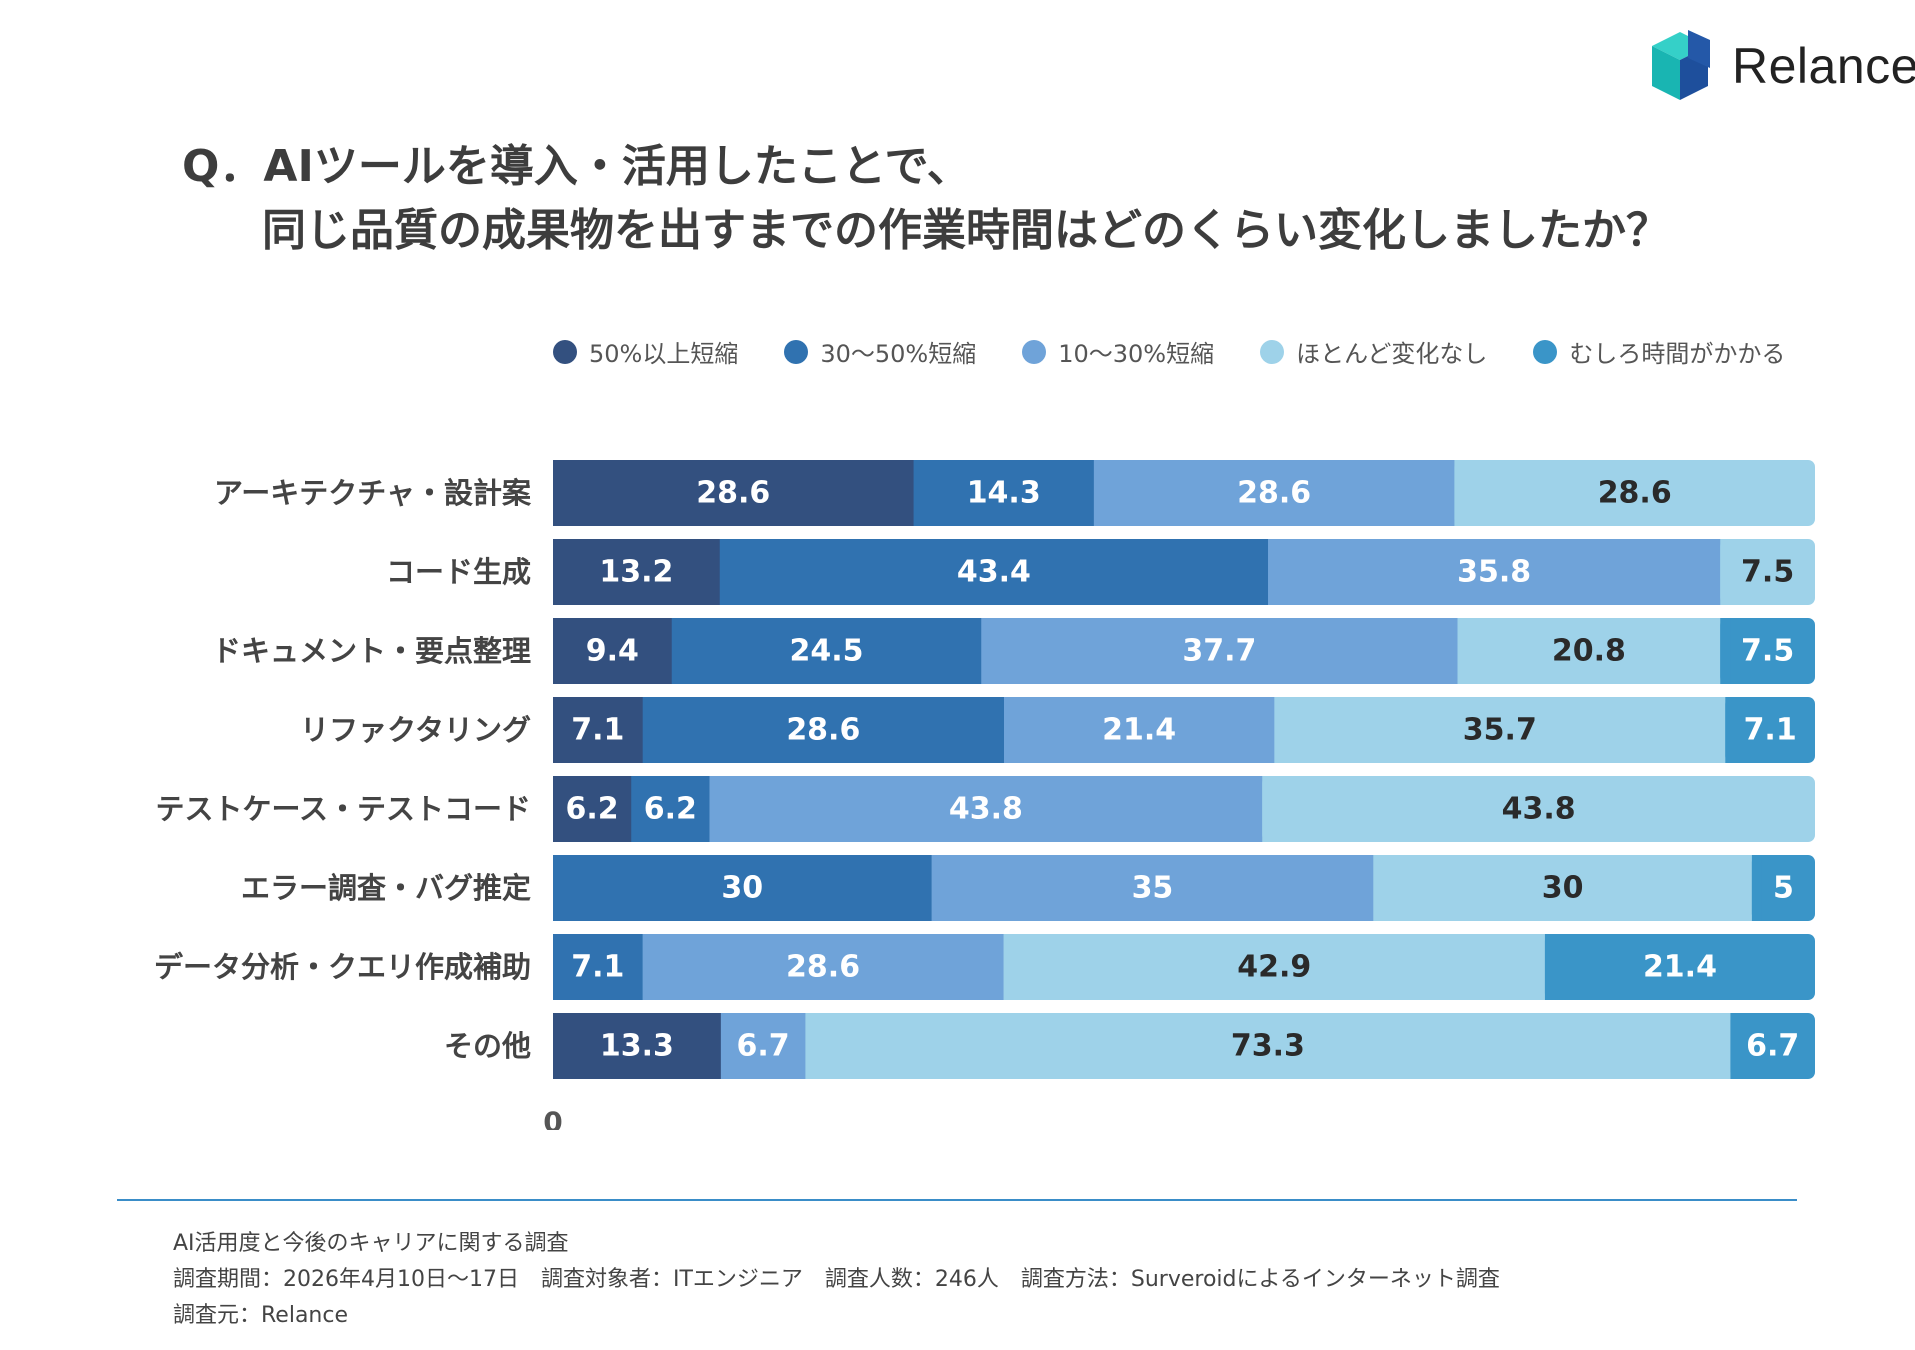 This screenshot has height=1350, width=1915. I want to click on category-label: リファクタリング, so click(415, 730).